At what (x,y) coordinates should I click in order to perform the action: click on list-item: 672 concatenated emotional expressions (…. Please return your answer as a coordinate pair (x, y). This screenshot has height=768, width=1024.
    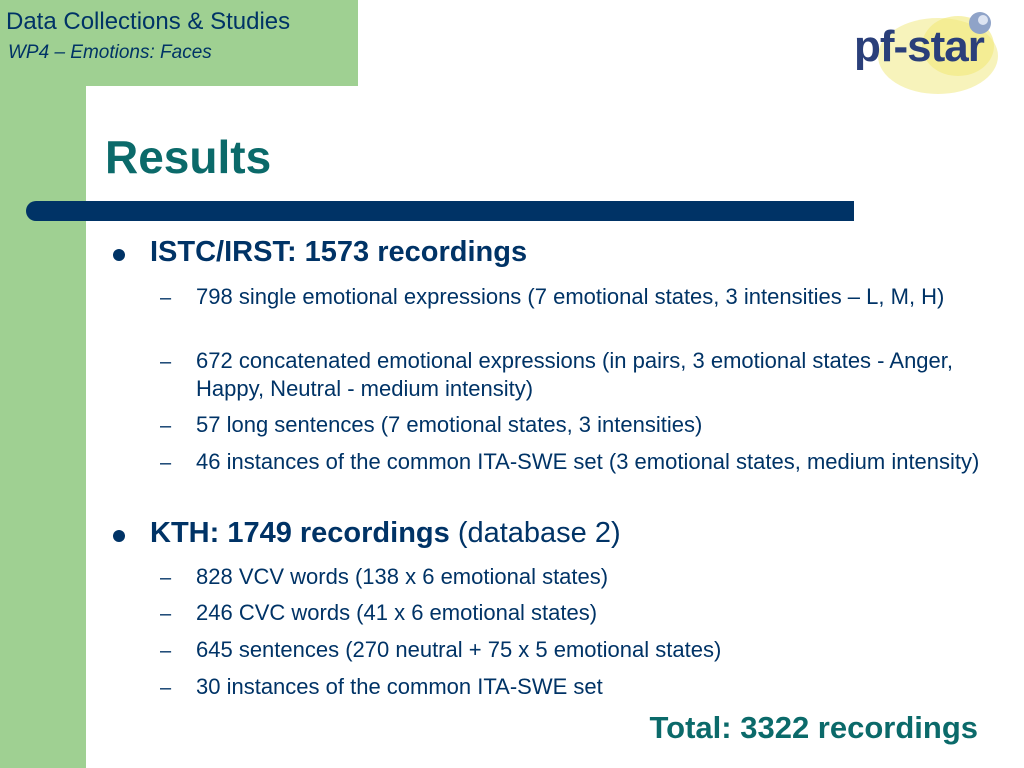
    Looking at the image, I should click on (575, 374).